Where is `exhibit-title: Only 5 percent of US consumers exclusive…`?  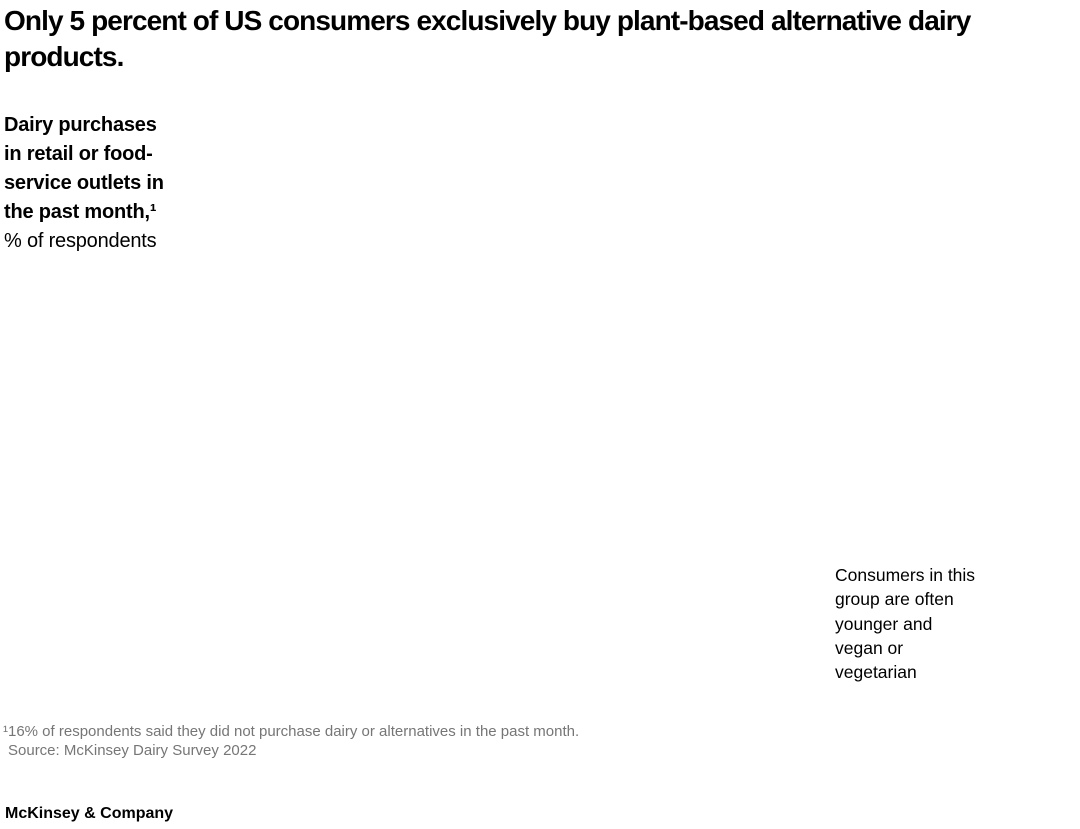 exhibit-title: Only 5 percent of US consumers exclusive… is located at coordinates (487, 38).